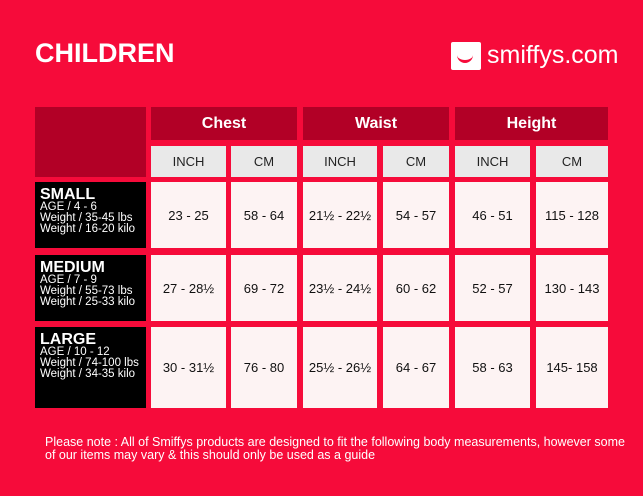 The height and width of the screenshot is (496, 643). Describe the element at coordinates (340, 215) in the screenshot. I see `table-cell: 21½ - 22½` at that location.